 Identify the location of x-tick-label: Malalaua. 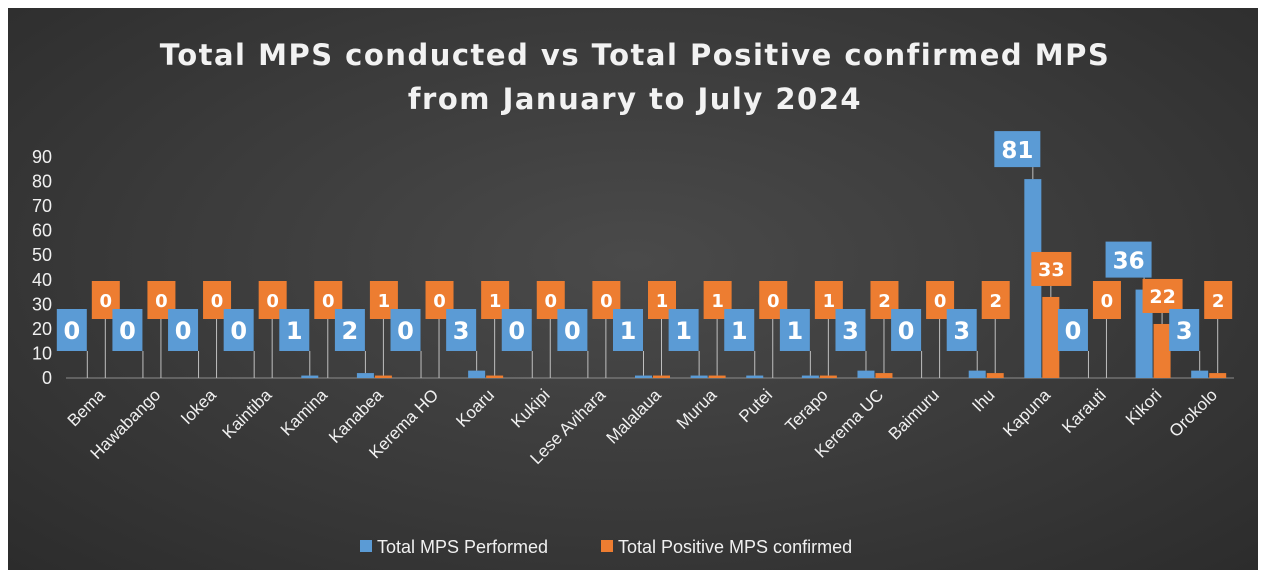
(634, 416).